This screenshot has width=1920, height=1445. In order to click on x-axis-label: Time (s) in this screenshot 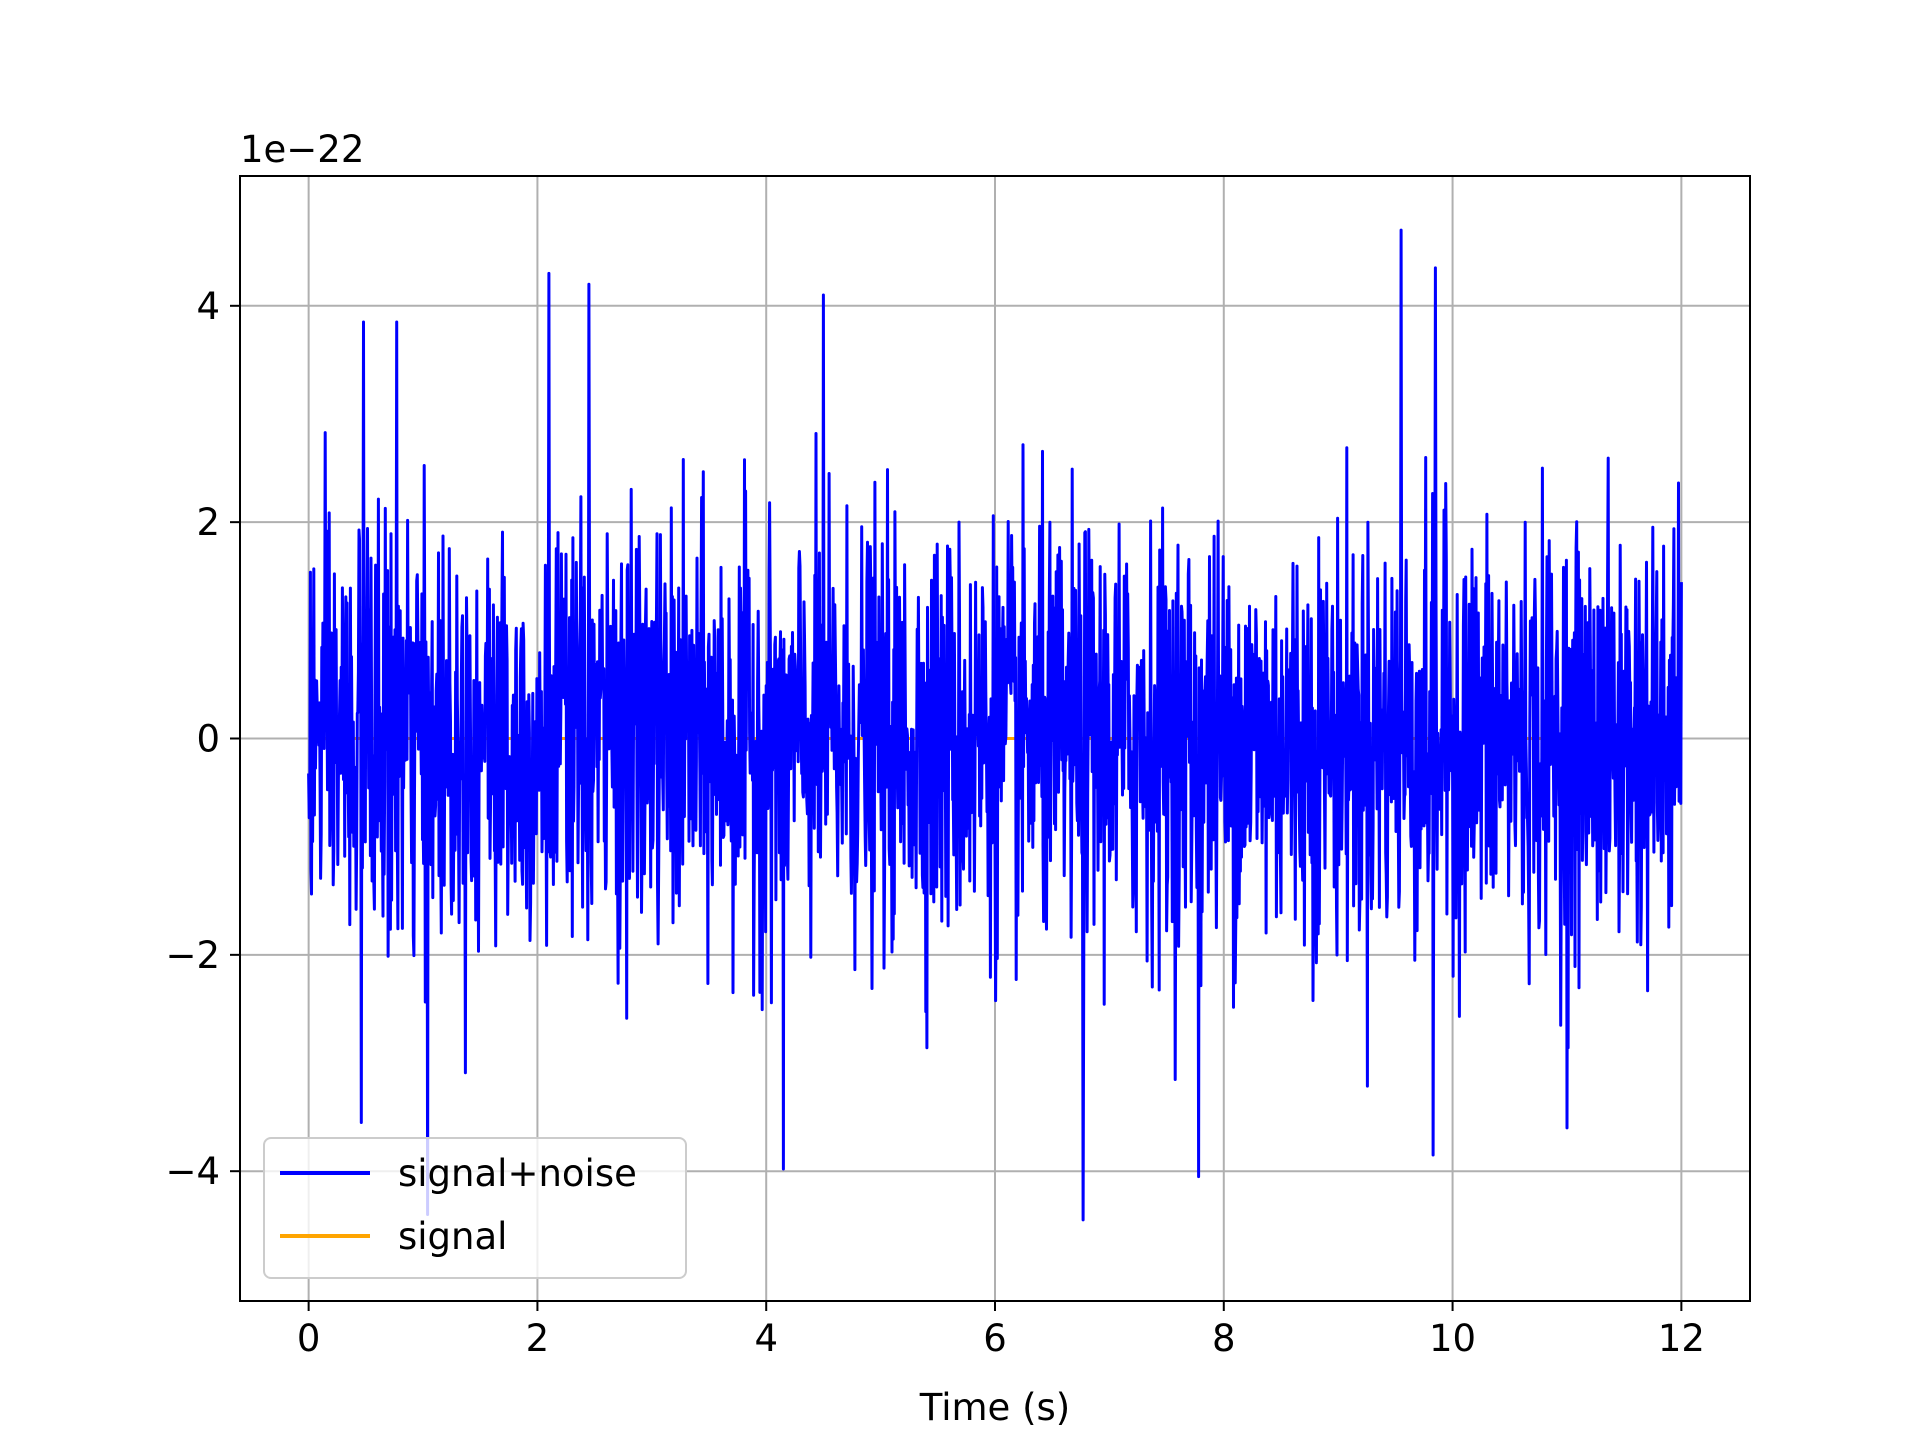, I will do `click(994, 1407)`.